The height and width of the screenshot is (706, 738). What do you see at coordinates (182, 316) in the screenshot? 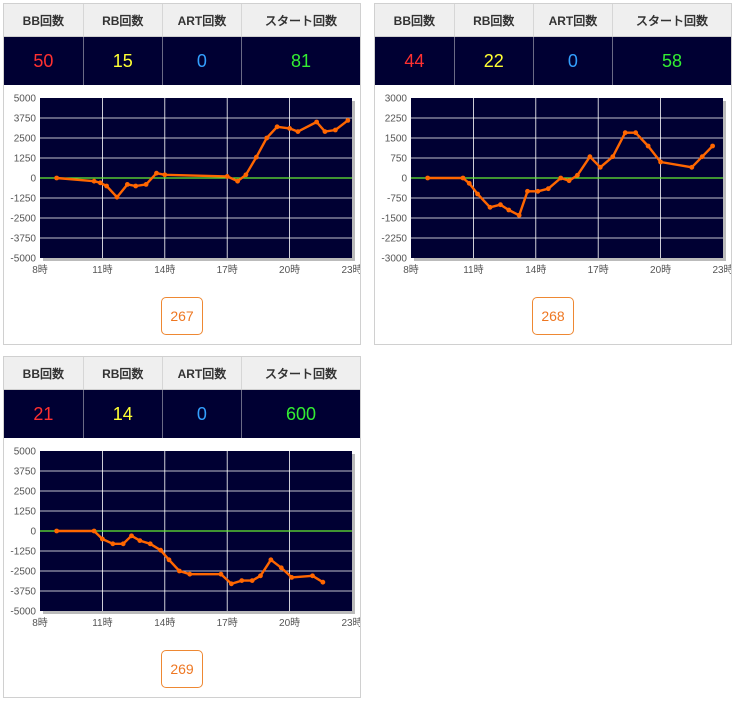
I see `machine-number-button: 267` at bounding box center [182, 316].